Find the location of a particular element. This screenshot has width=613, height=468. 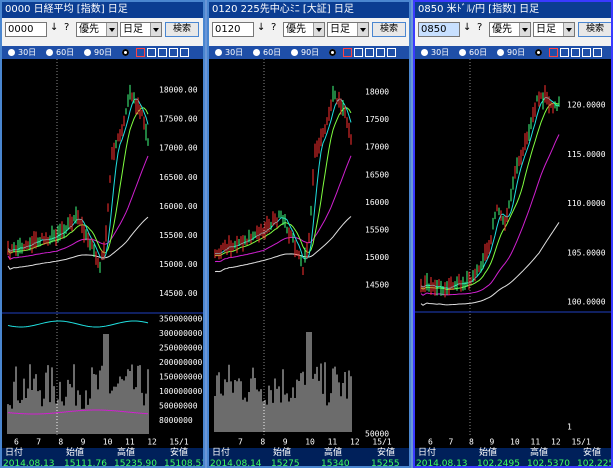

range-bar: 30日 60日 90日 is located at coordinates (309, 52).